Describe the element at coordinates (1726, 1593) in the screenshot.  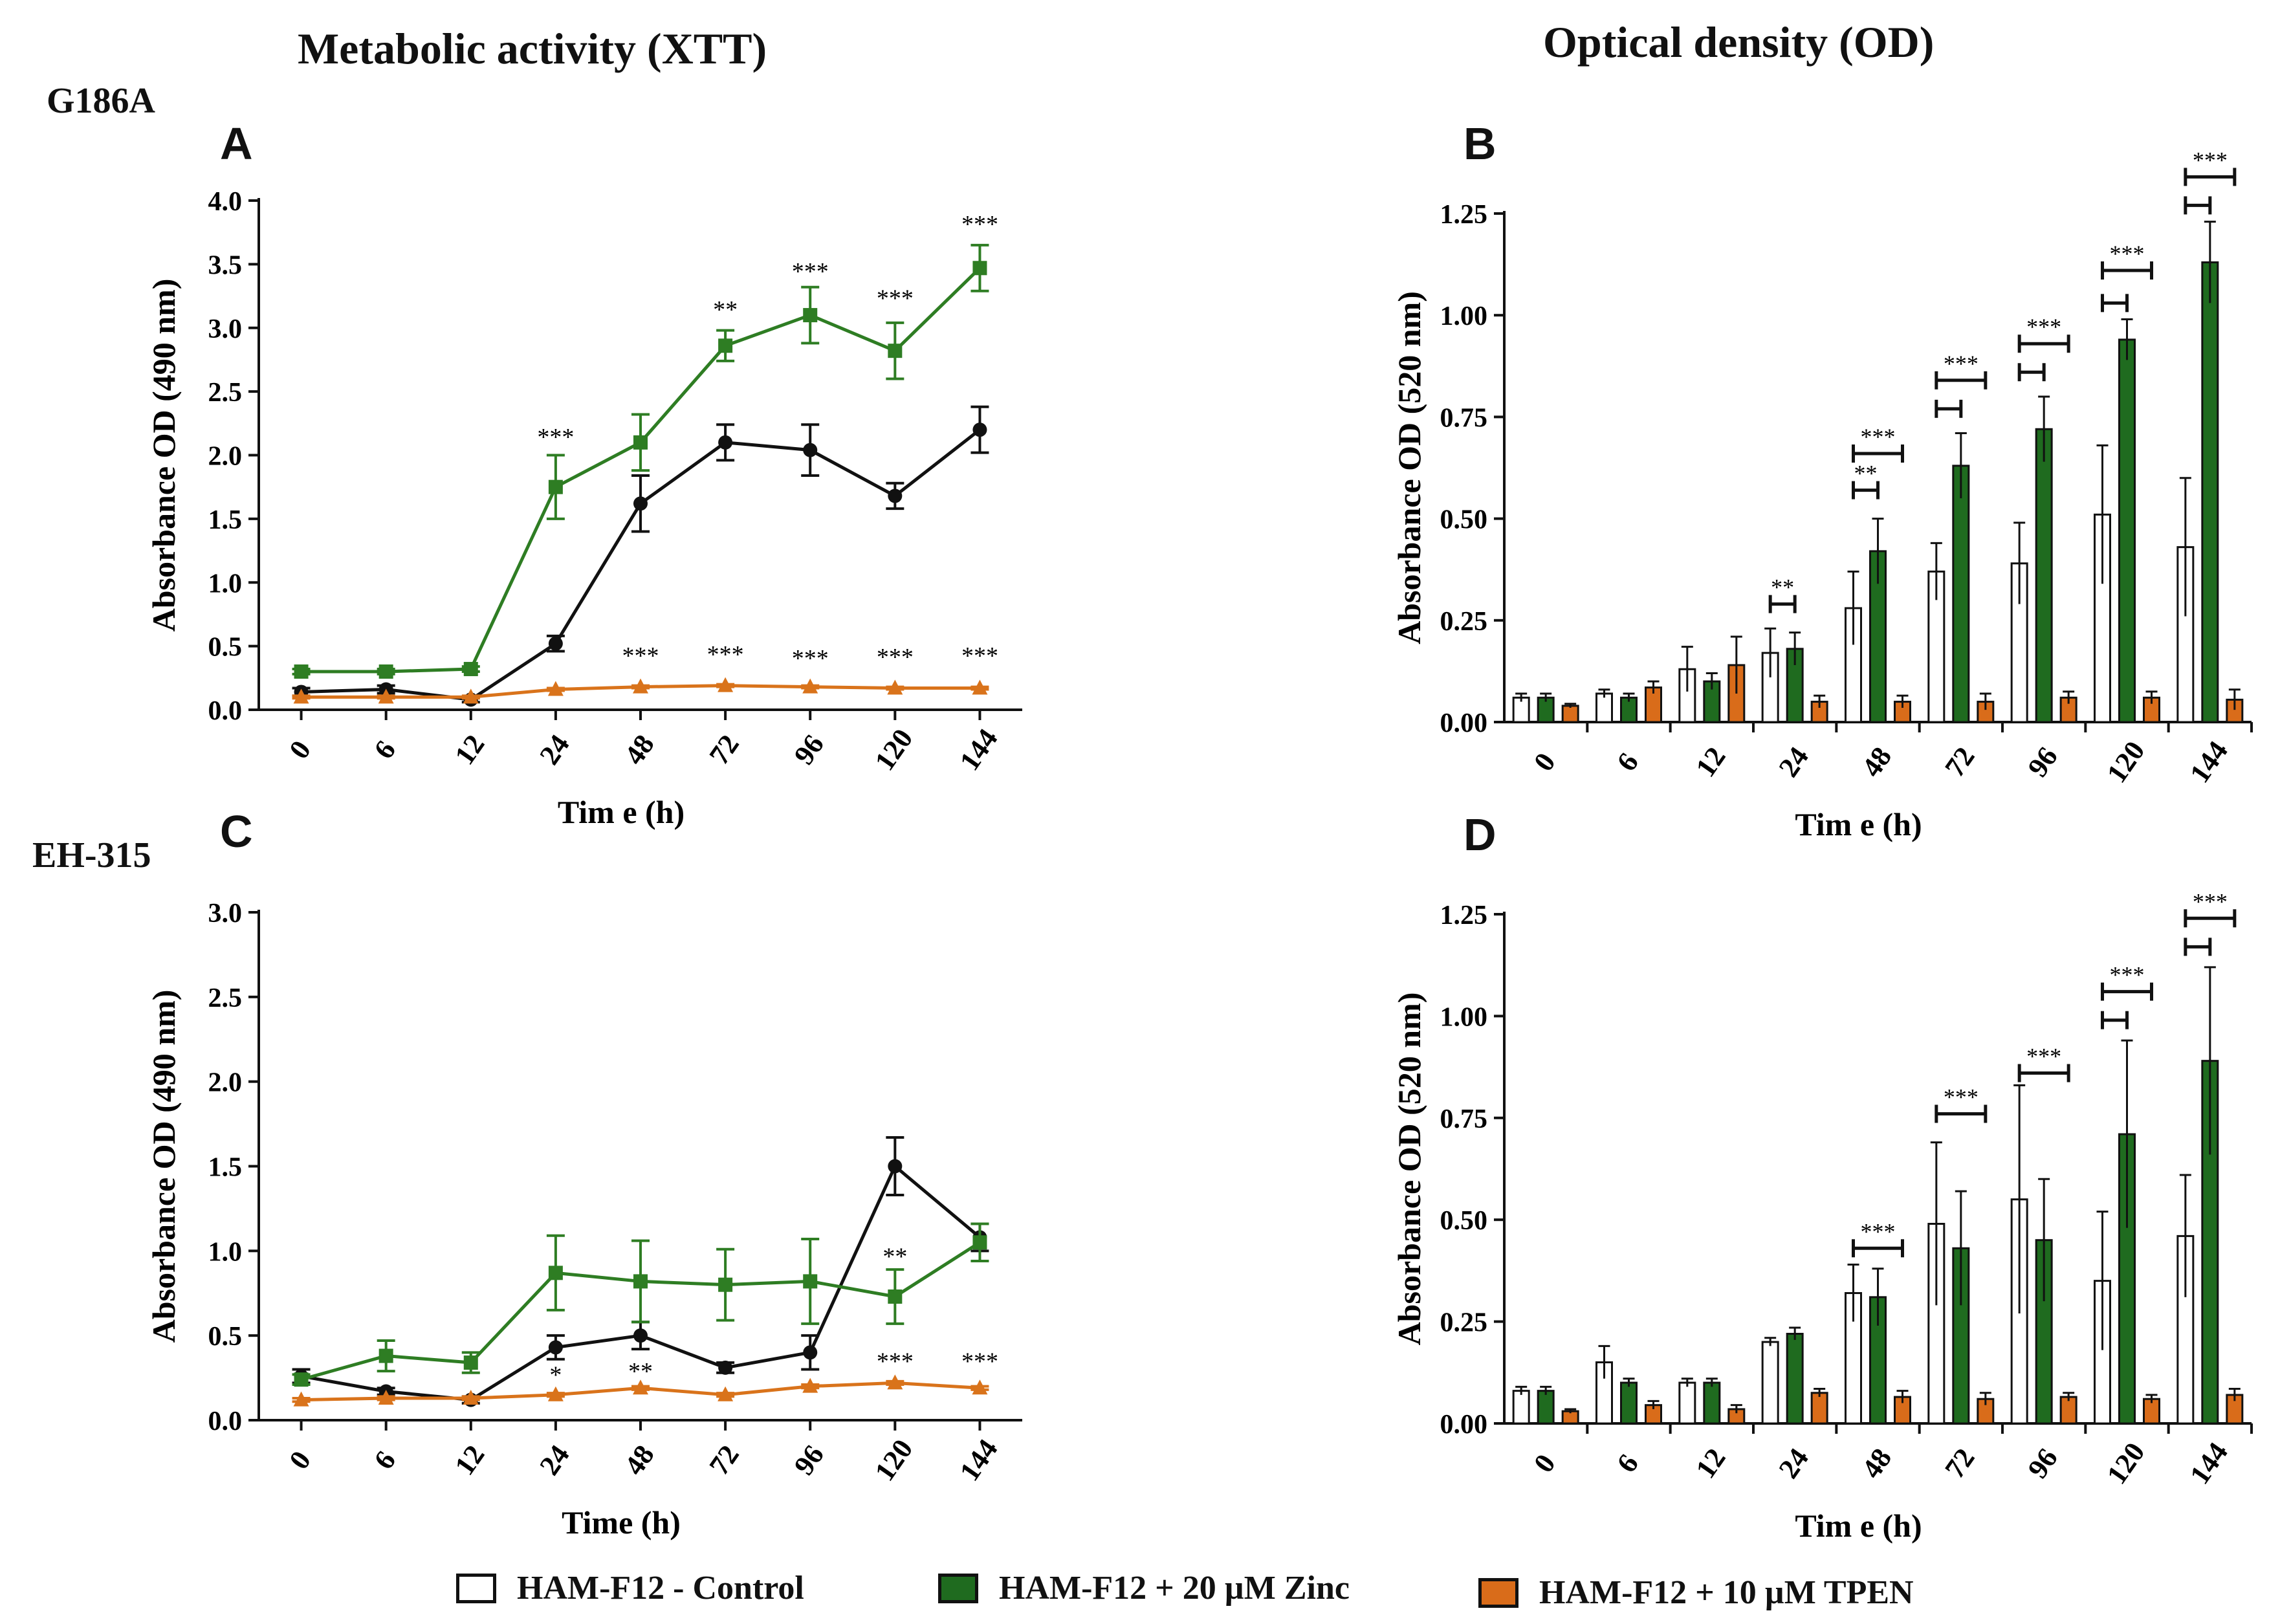
I see `legend-label-tpen: HAM-F12 + 10 µM TPEN` at that location.